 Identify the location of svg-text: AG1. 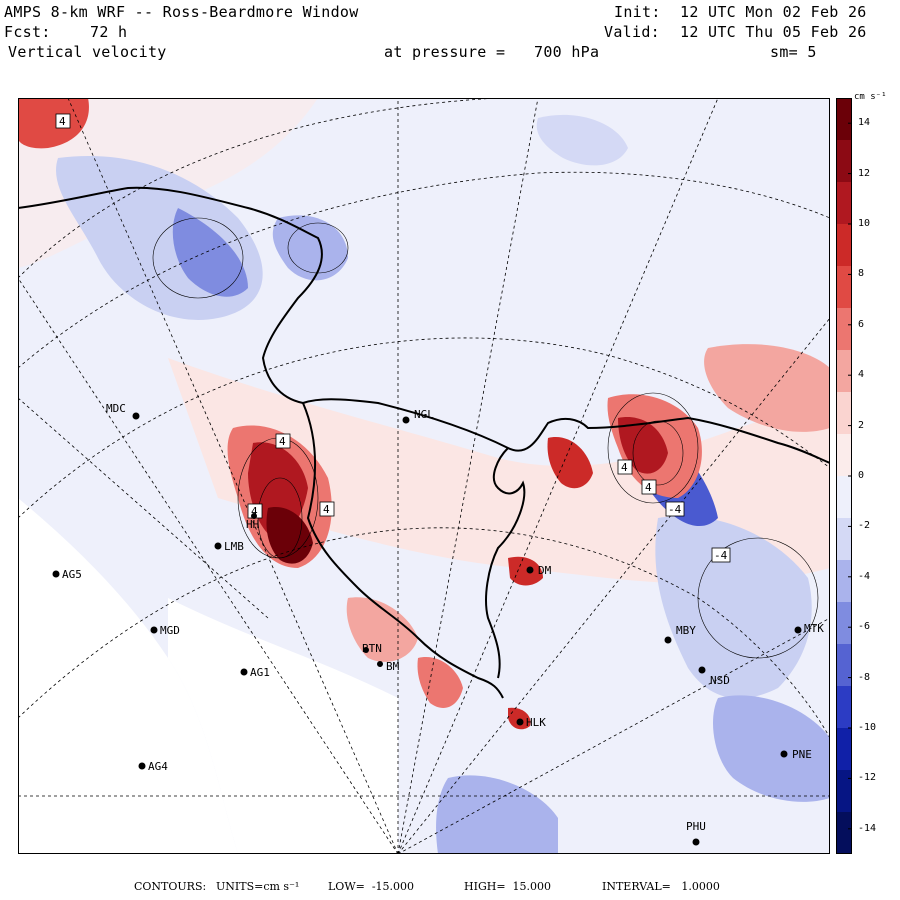
(260, 672).